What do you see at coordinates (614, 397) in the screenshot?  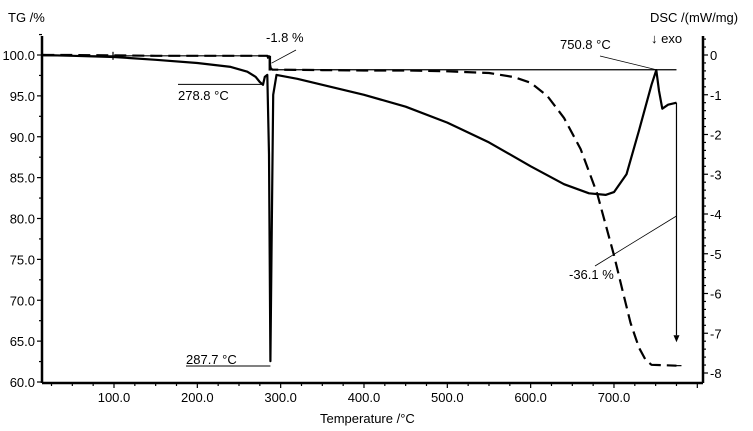 I see `x-tick-label: 700.0` at bounding box center [614, 397].